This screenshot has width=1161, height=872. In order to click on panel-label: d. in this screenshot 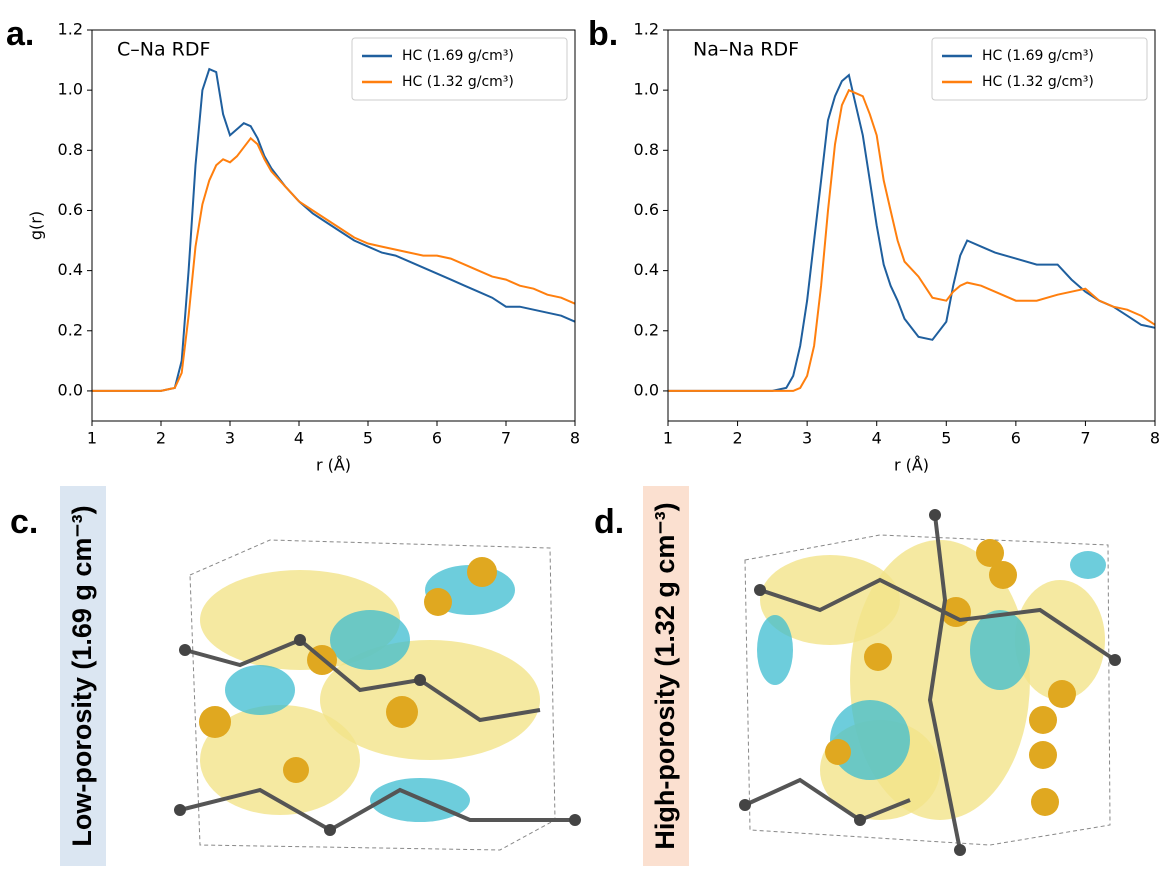, I will do `click(609, 522)`.